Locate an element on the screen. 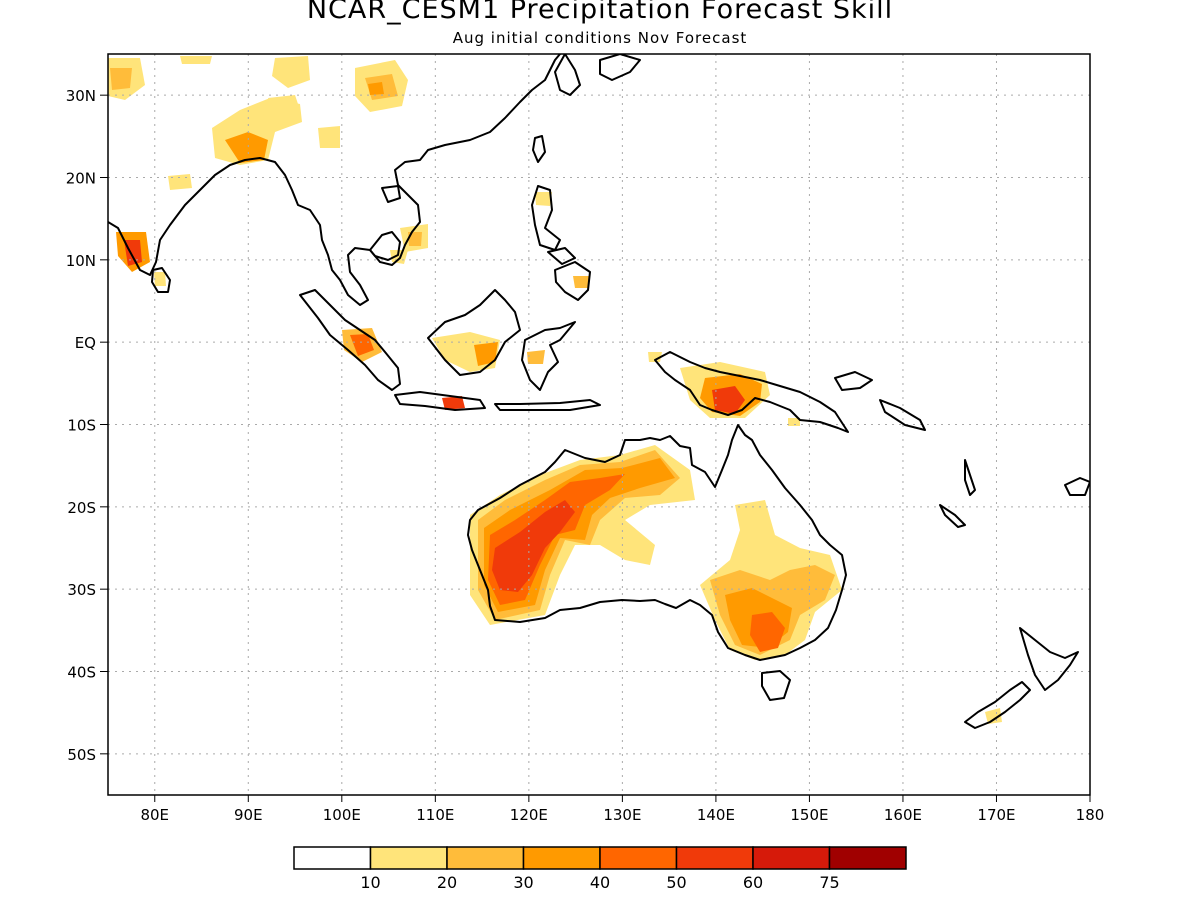  lat-tick-label: EQ is located at coordinates (85, 343).